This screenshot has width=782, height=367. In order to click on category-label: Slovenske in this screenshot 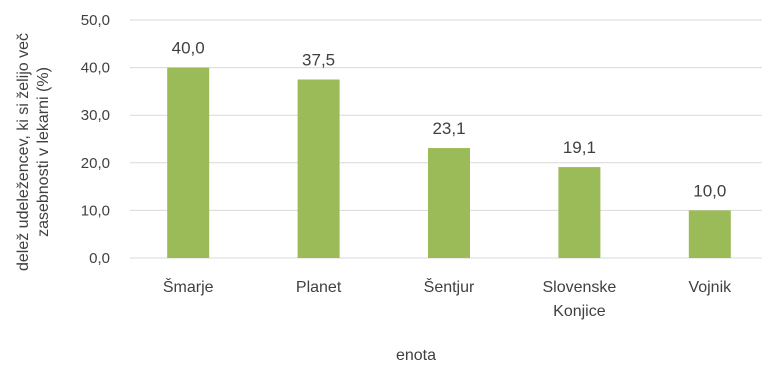, I will do `click(579, 287)`.